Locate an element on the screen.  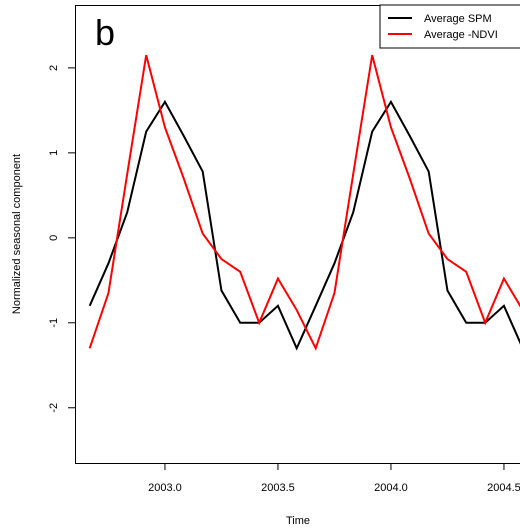
y-tick-label: 0 is located at coordinates (54, 238).